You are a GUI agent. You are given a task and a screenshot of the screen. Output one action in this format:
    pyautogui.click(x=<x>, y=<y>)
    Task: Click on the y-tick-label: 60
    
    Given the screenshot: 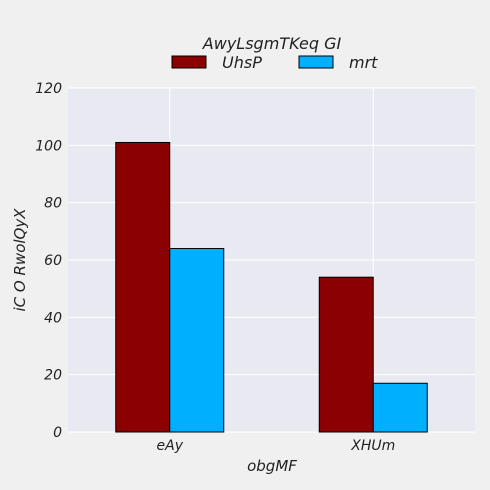 What is the action you would take?
    pyautogui.click(x=53, y=261)
    